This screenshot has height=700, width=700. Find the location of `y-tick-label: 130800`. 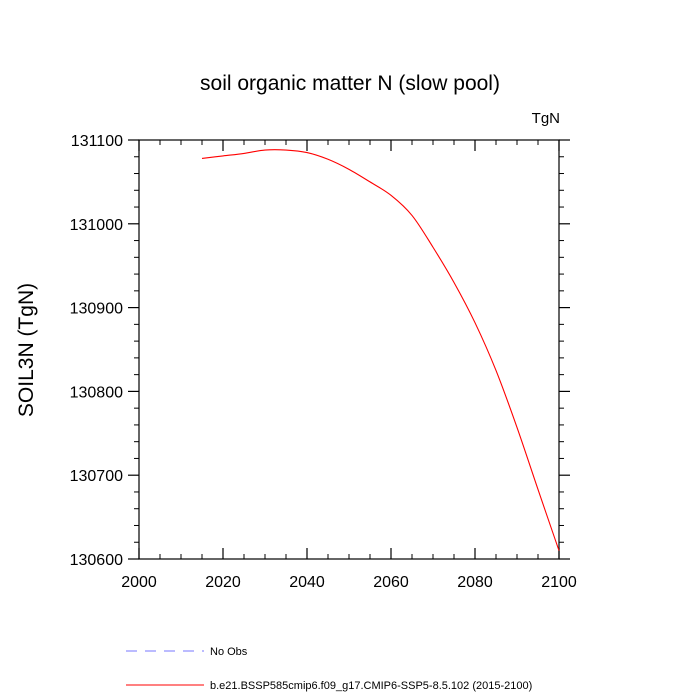

y-tick-label: 130800 is located at coordinates (96, 392).